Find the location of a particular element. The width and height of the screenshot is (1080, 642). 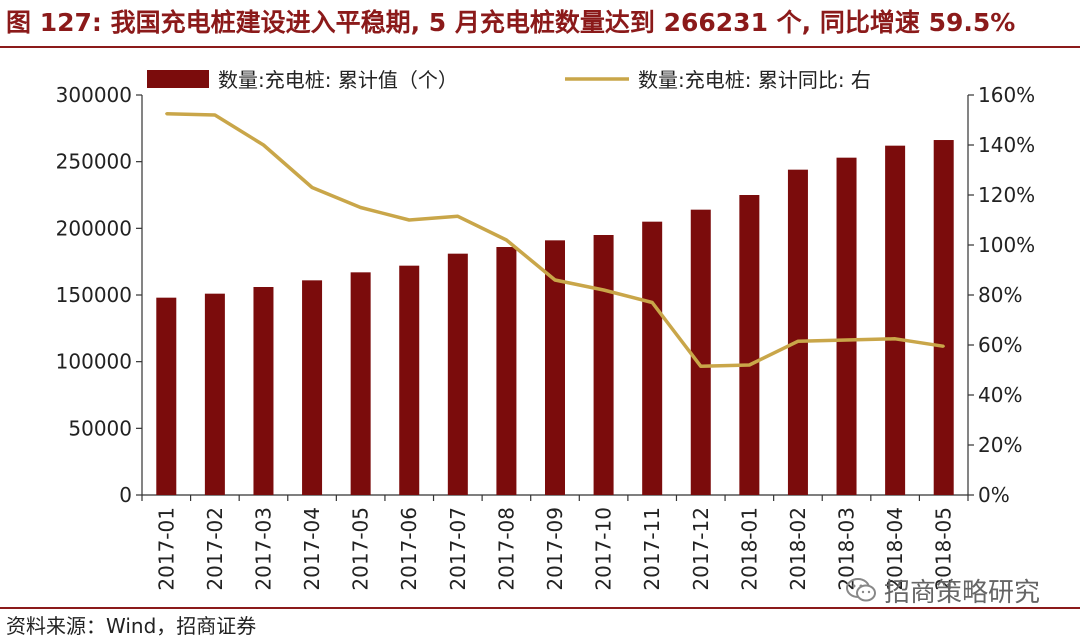

x-tick-label: 2018-01 is located at coordinates (749, 549).